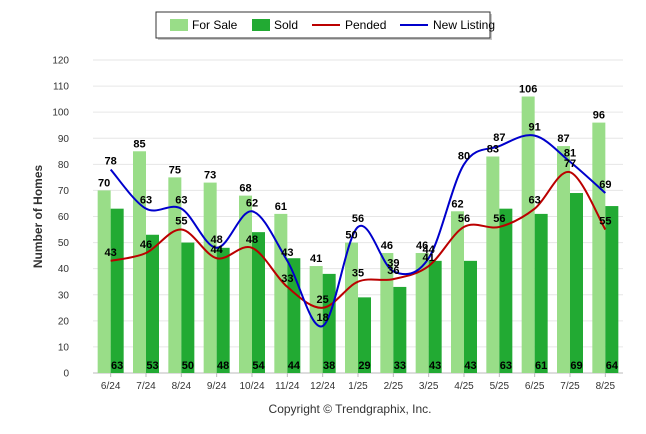 This screenshot has height=434, width=646. I want to click on for-sale-data-label: 106, so click(528, 90).